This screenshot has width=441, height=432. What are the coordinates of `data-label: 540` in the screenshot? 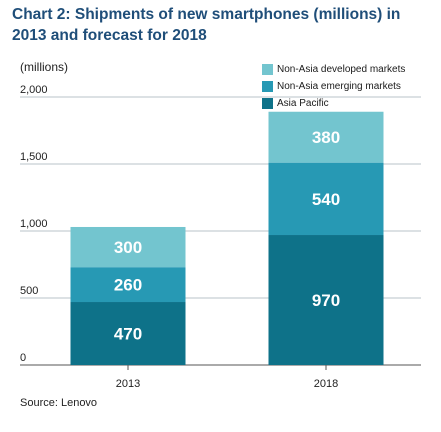 It's located at (326, 199).